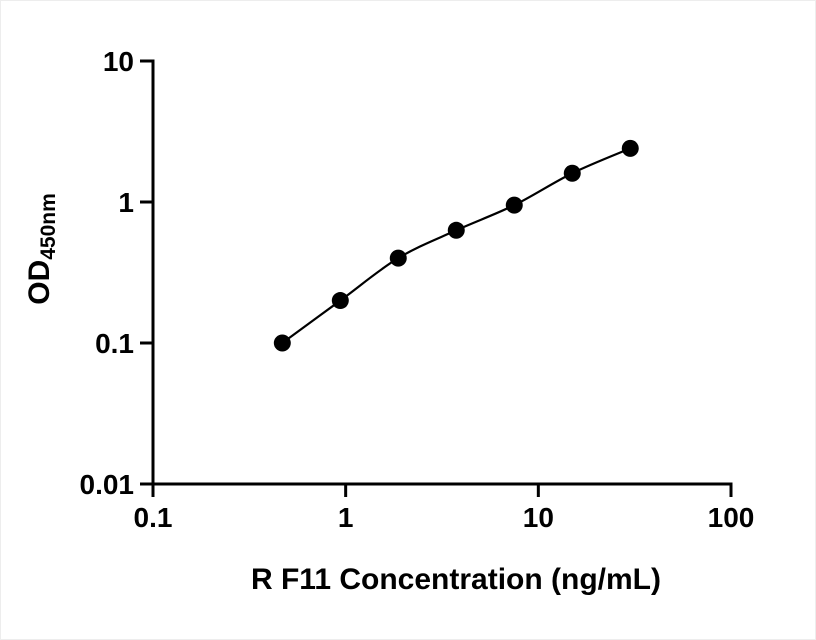 Image resolution: width=816 pixels, height=640 pixels. I want to click on y-axis-title: OD450nm, so click(41, 249).